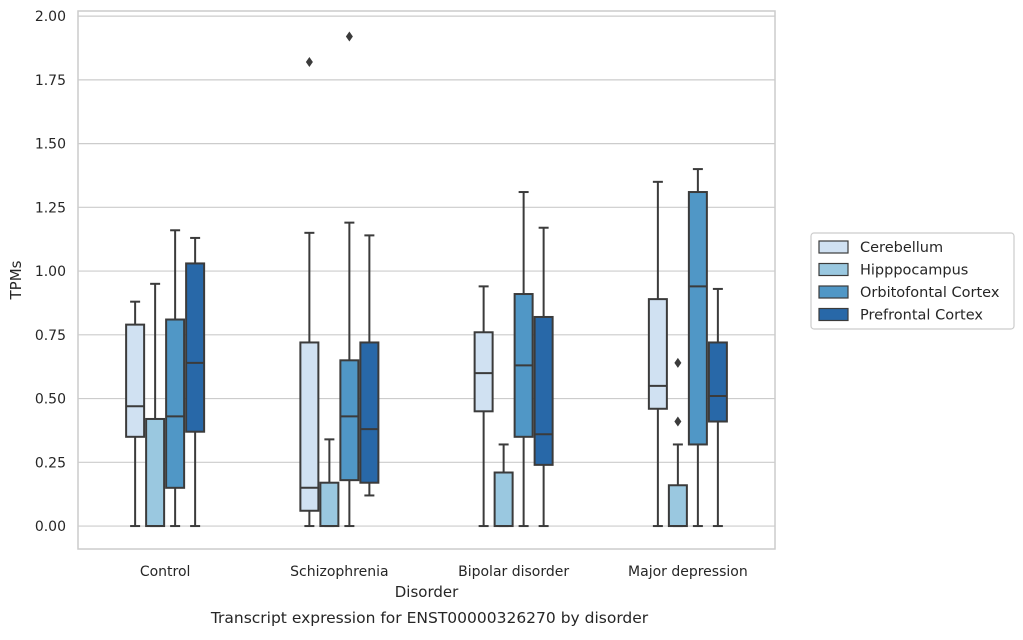 The image size is (1023, 640). I want to click on x-axis-label: Disorder, so click(427, 592).